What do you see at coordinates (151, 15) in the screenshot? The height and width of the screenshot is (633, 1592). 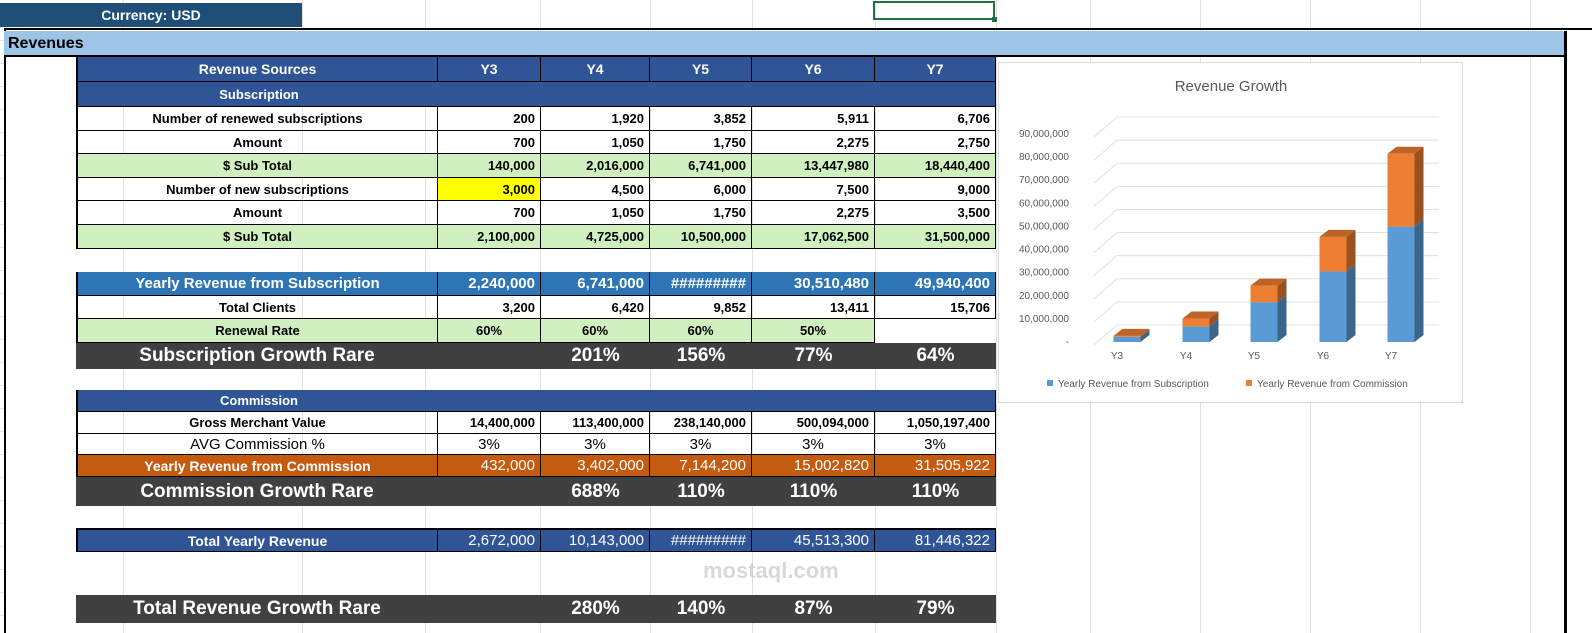 I see `currency-label: Currency: USD` at bounding box center [151, 15].